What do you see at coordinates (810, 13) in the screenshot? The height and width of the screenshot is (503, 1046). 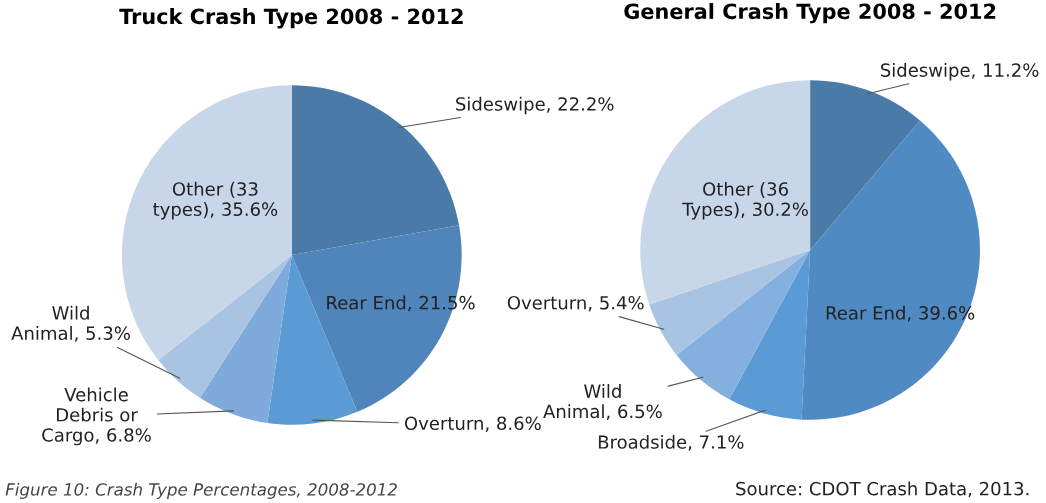 I see `chart-title: General Crash Type 2008 - 2012` at bounding box center [810, 13].